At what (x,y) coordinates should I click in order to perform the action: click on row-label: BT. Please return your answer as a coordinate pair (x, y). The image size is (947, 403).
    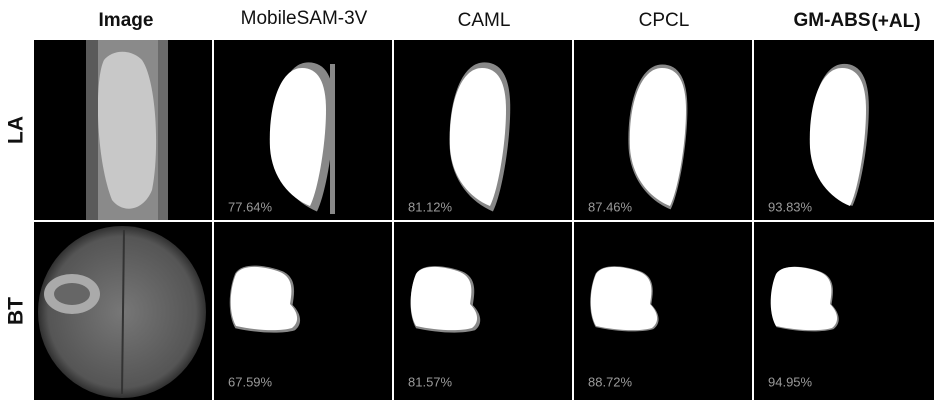
    Looking at the image, I should click on (16, 311).